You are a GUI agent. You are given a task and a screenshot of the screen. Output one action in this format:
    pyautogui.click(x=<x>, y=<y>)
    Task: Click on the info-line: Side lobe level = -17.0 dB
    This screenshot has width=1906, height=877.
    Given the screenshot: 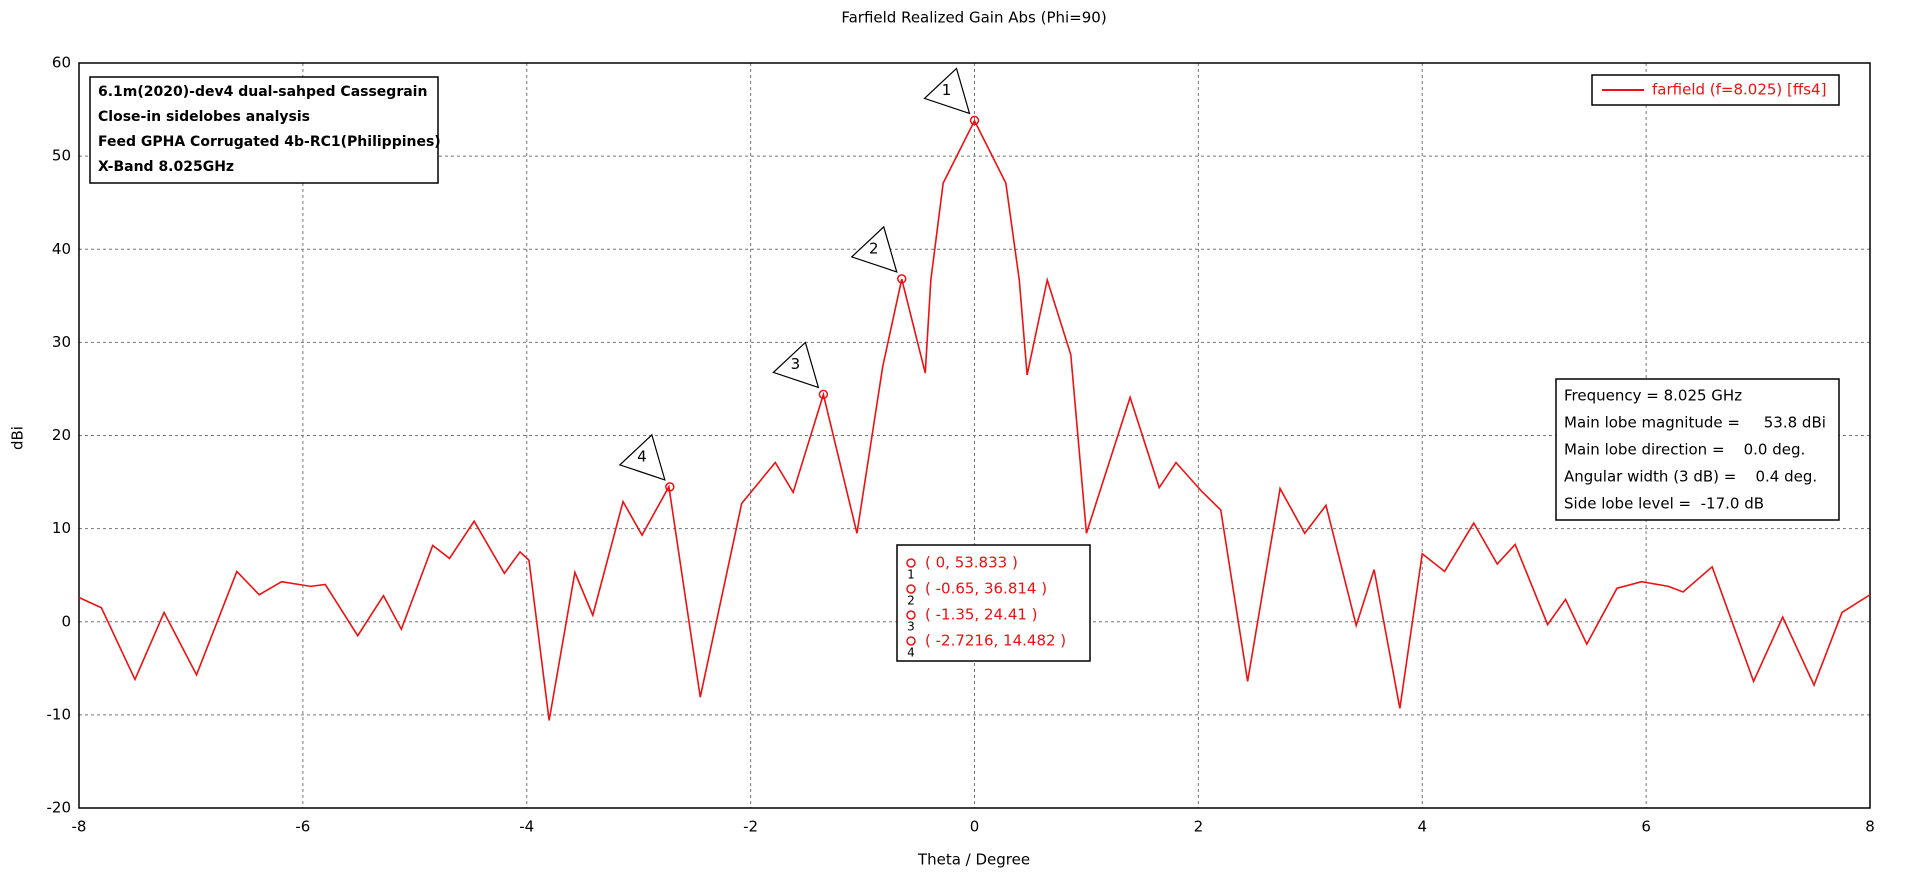 What is the action you would take?
    pyautogui.click(x=1664, y=504)
    